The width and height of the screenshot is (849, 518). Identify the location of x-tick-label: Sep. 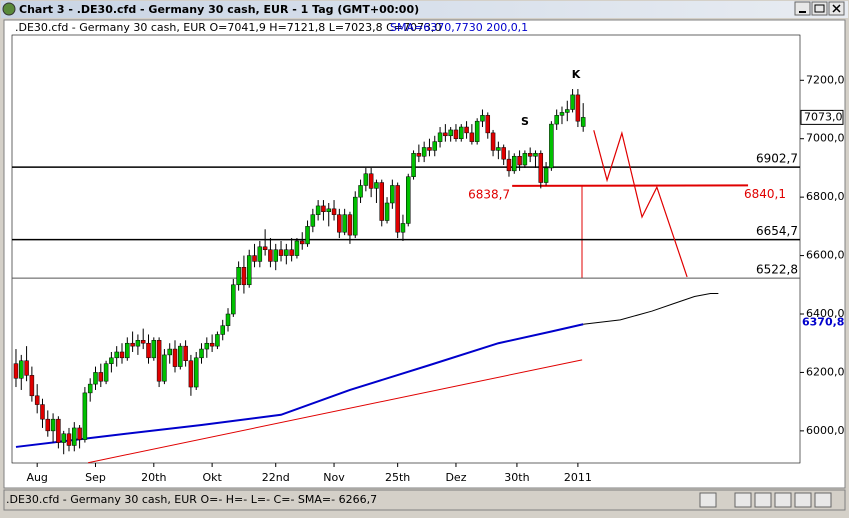
(95, 477).